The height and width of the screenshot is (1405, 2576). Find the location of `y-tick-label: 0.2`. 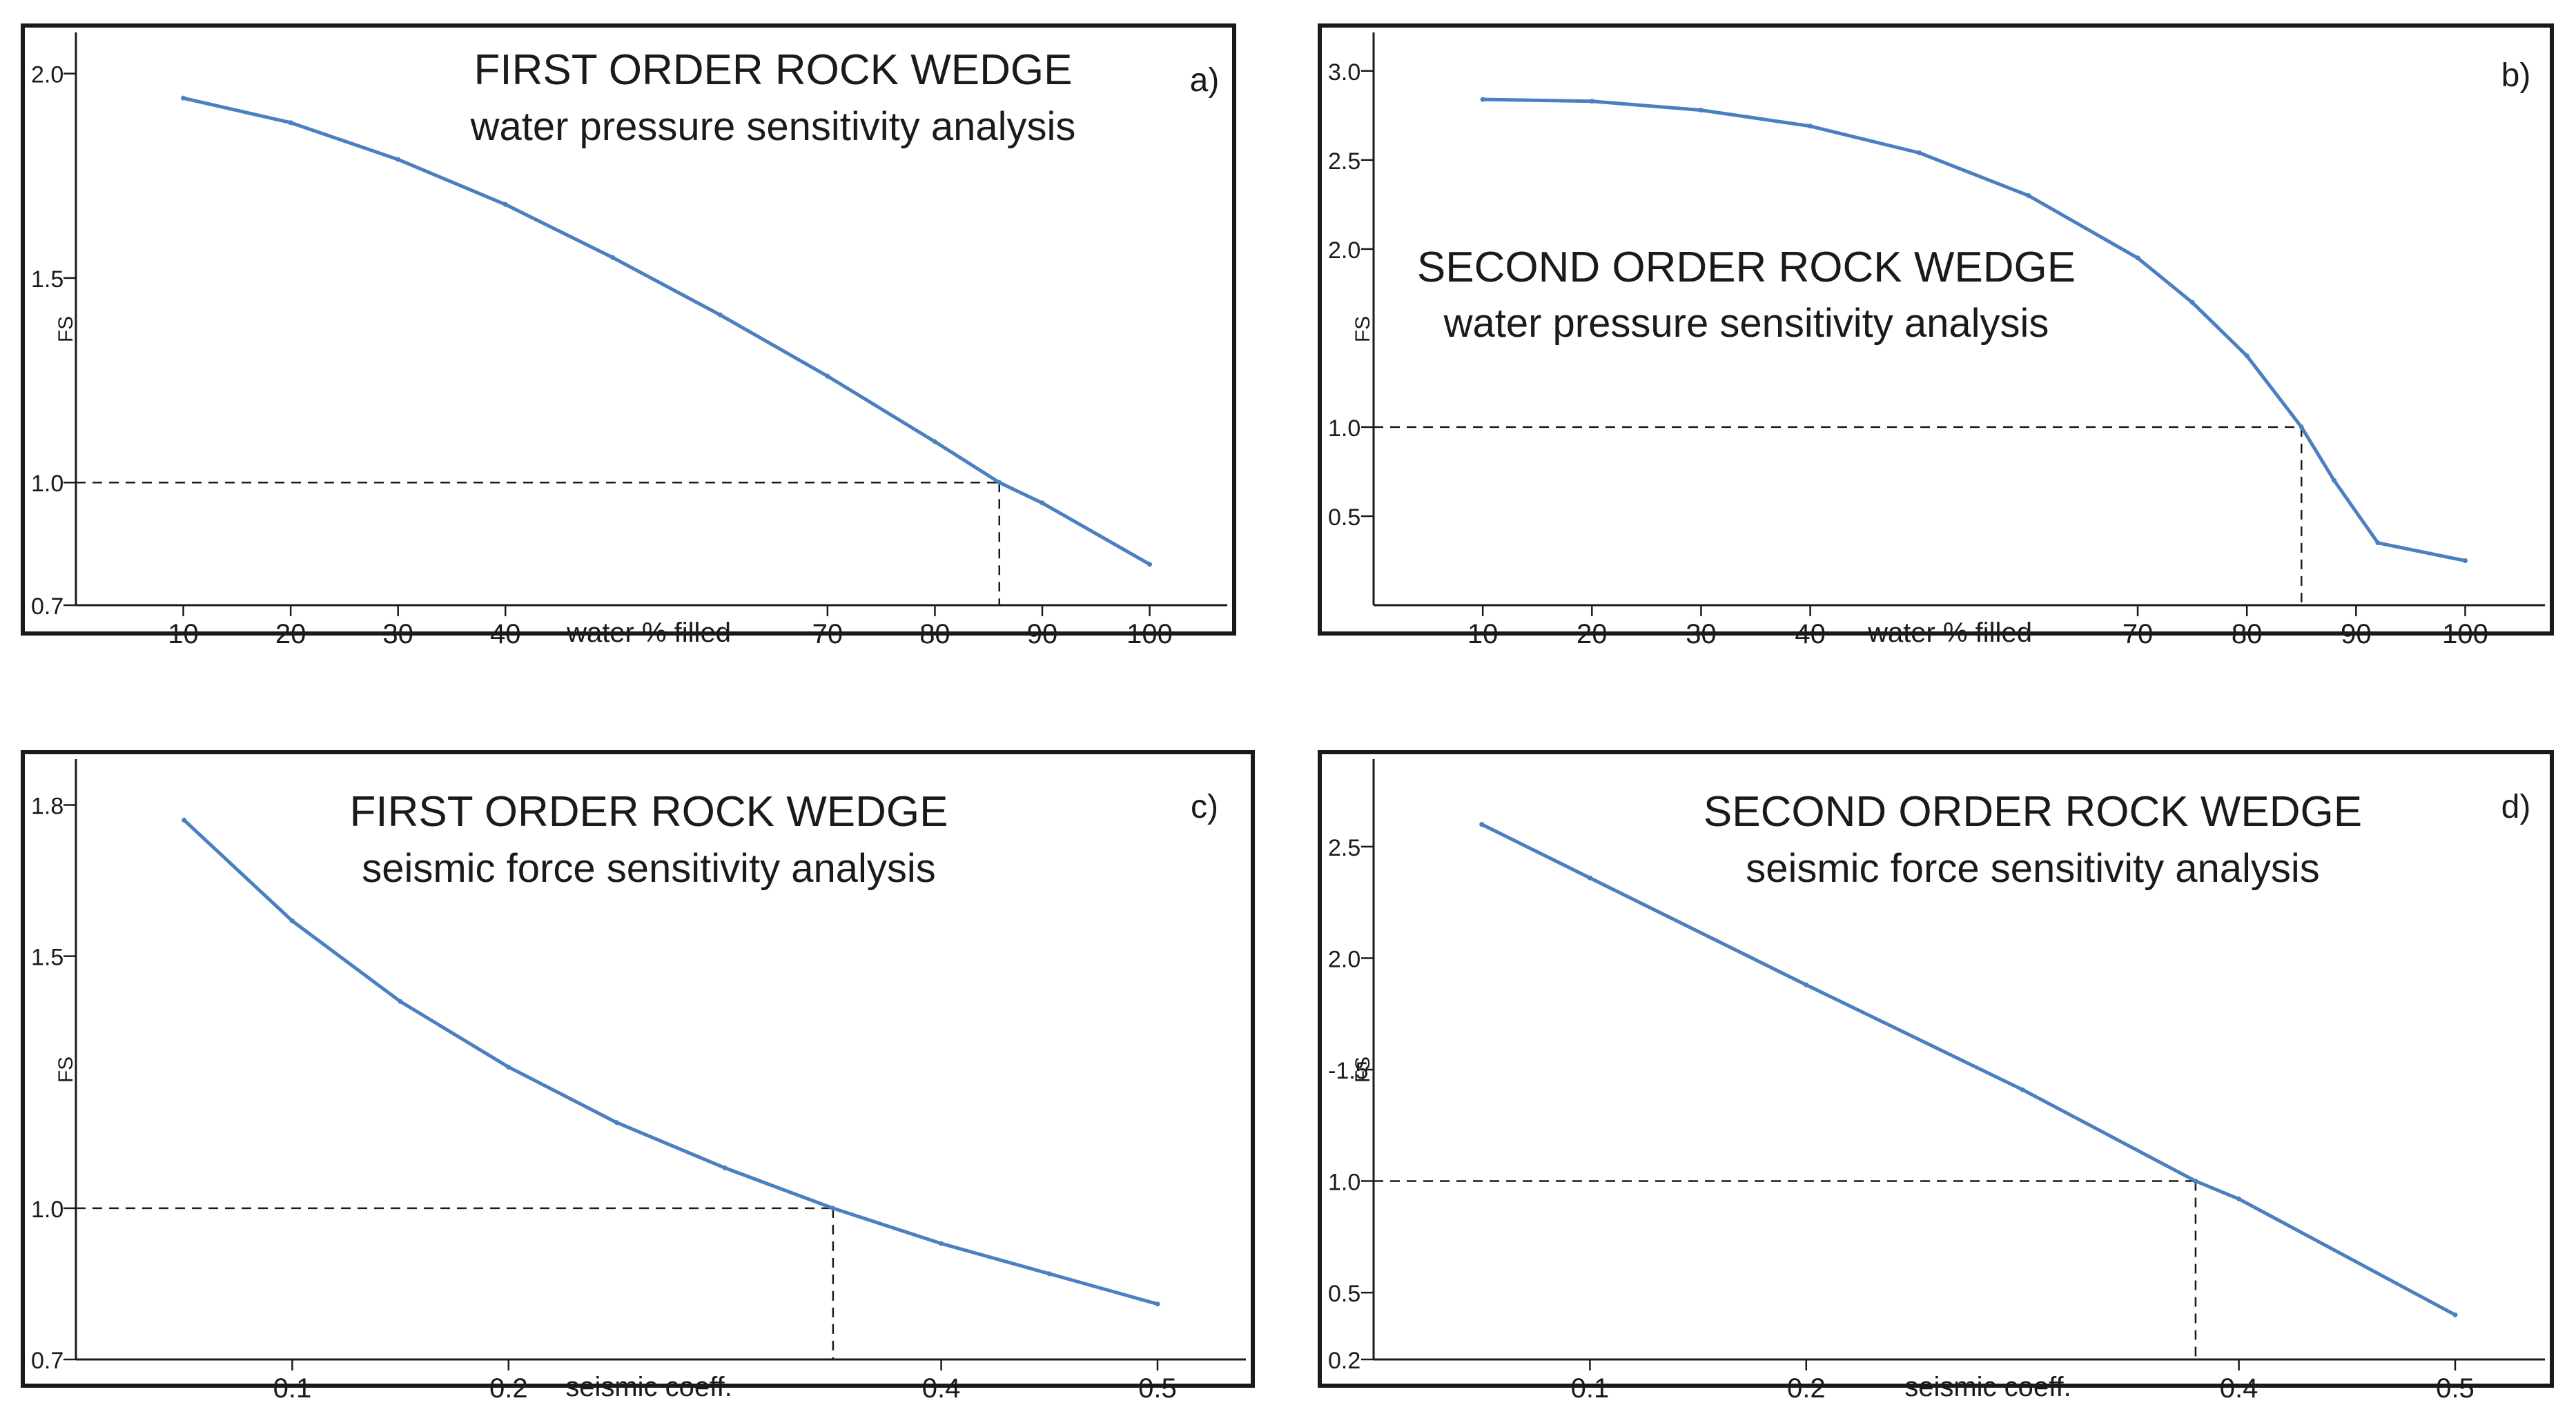

y-tick-label: 0.2 is located at coordinates (1344, 1361).